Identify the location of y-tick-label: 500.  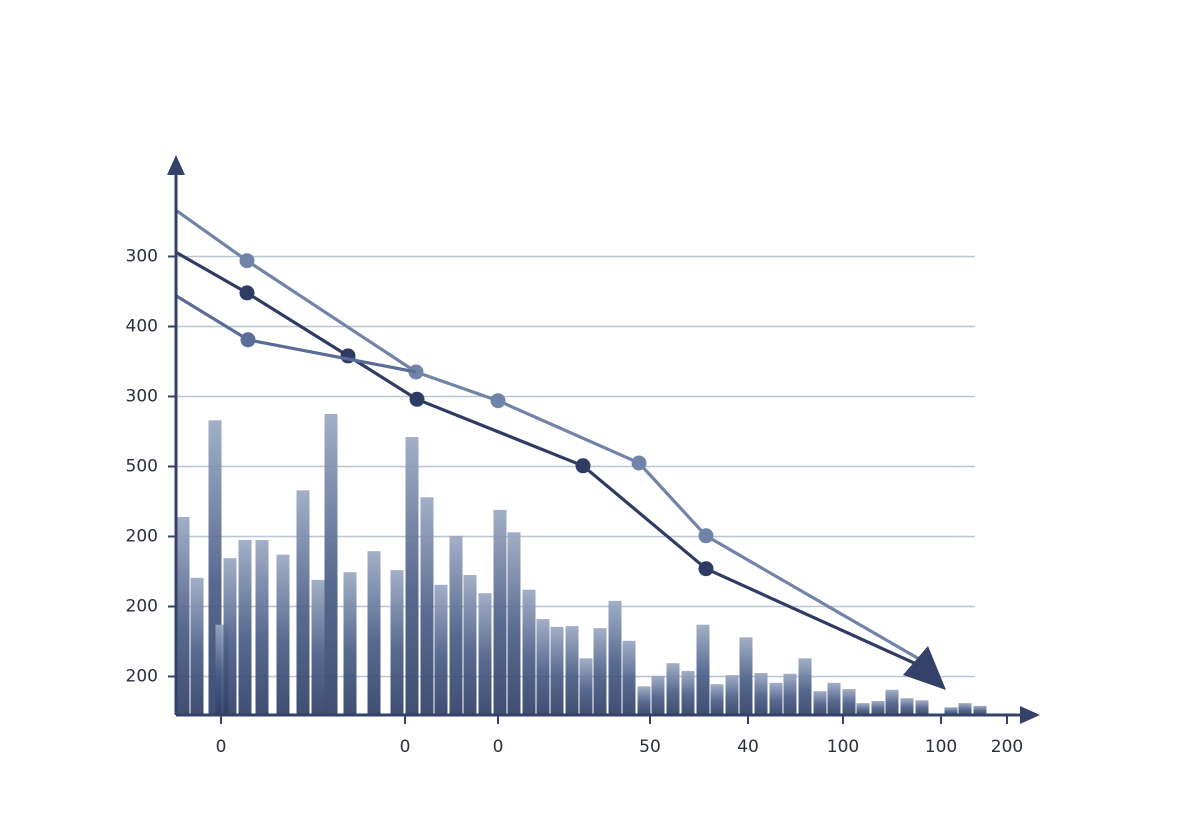
(142, 467).